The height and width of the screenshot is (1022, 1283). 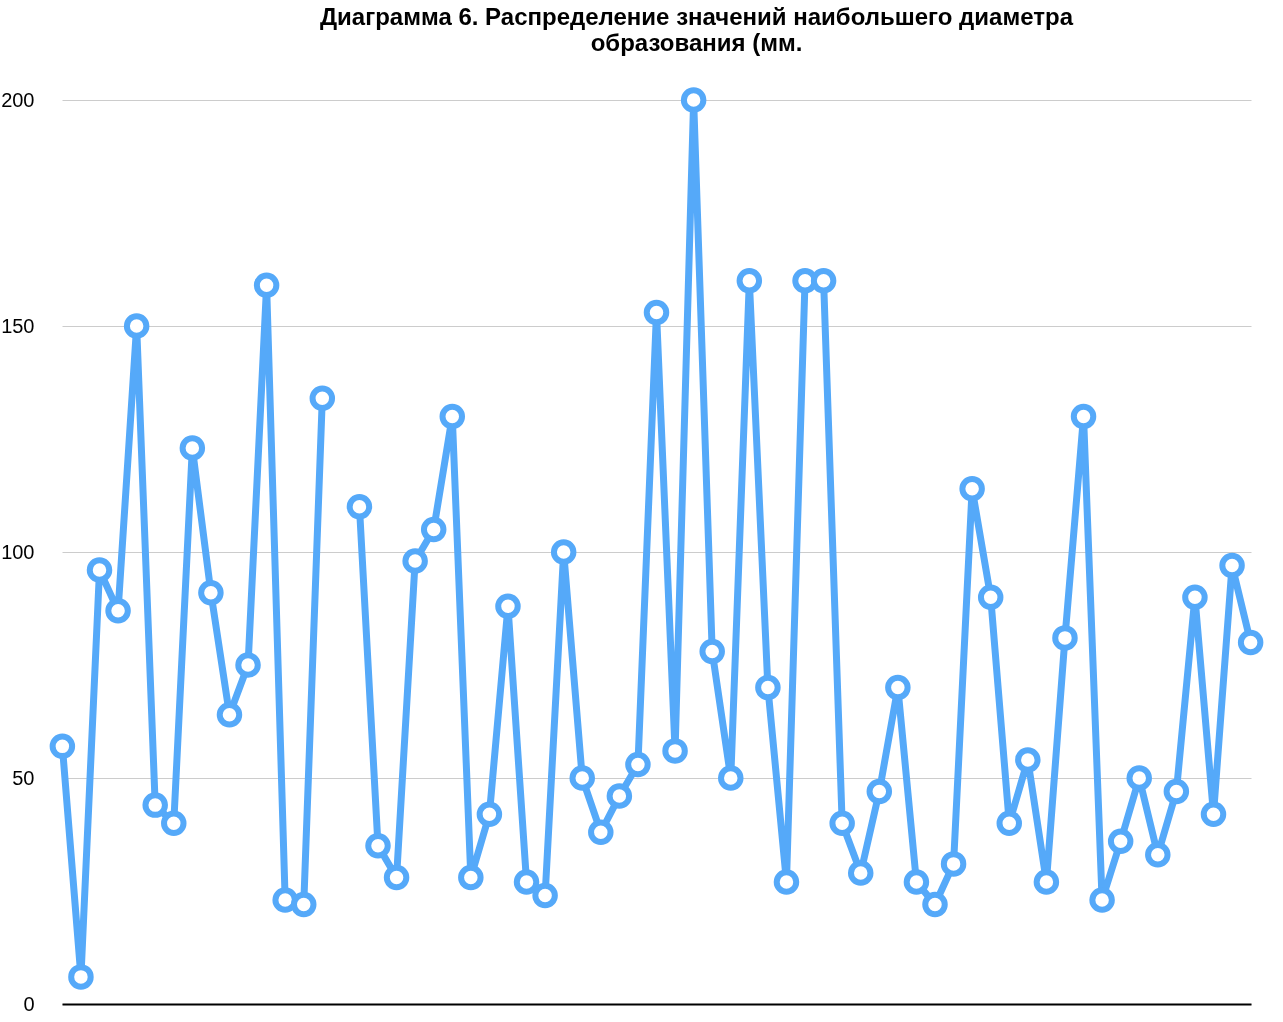 What do you see at coordinates (23, 777) in the screenshot?
I see `y-tick-label: 50` at bounding box center [23, 777].